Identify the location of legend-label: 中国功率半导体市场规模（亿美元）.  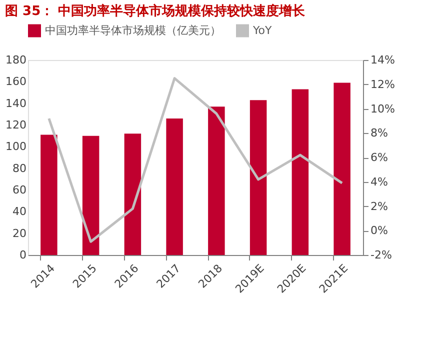
(133, 30).